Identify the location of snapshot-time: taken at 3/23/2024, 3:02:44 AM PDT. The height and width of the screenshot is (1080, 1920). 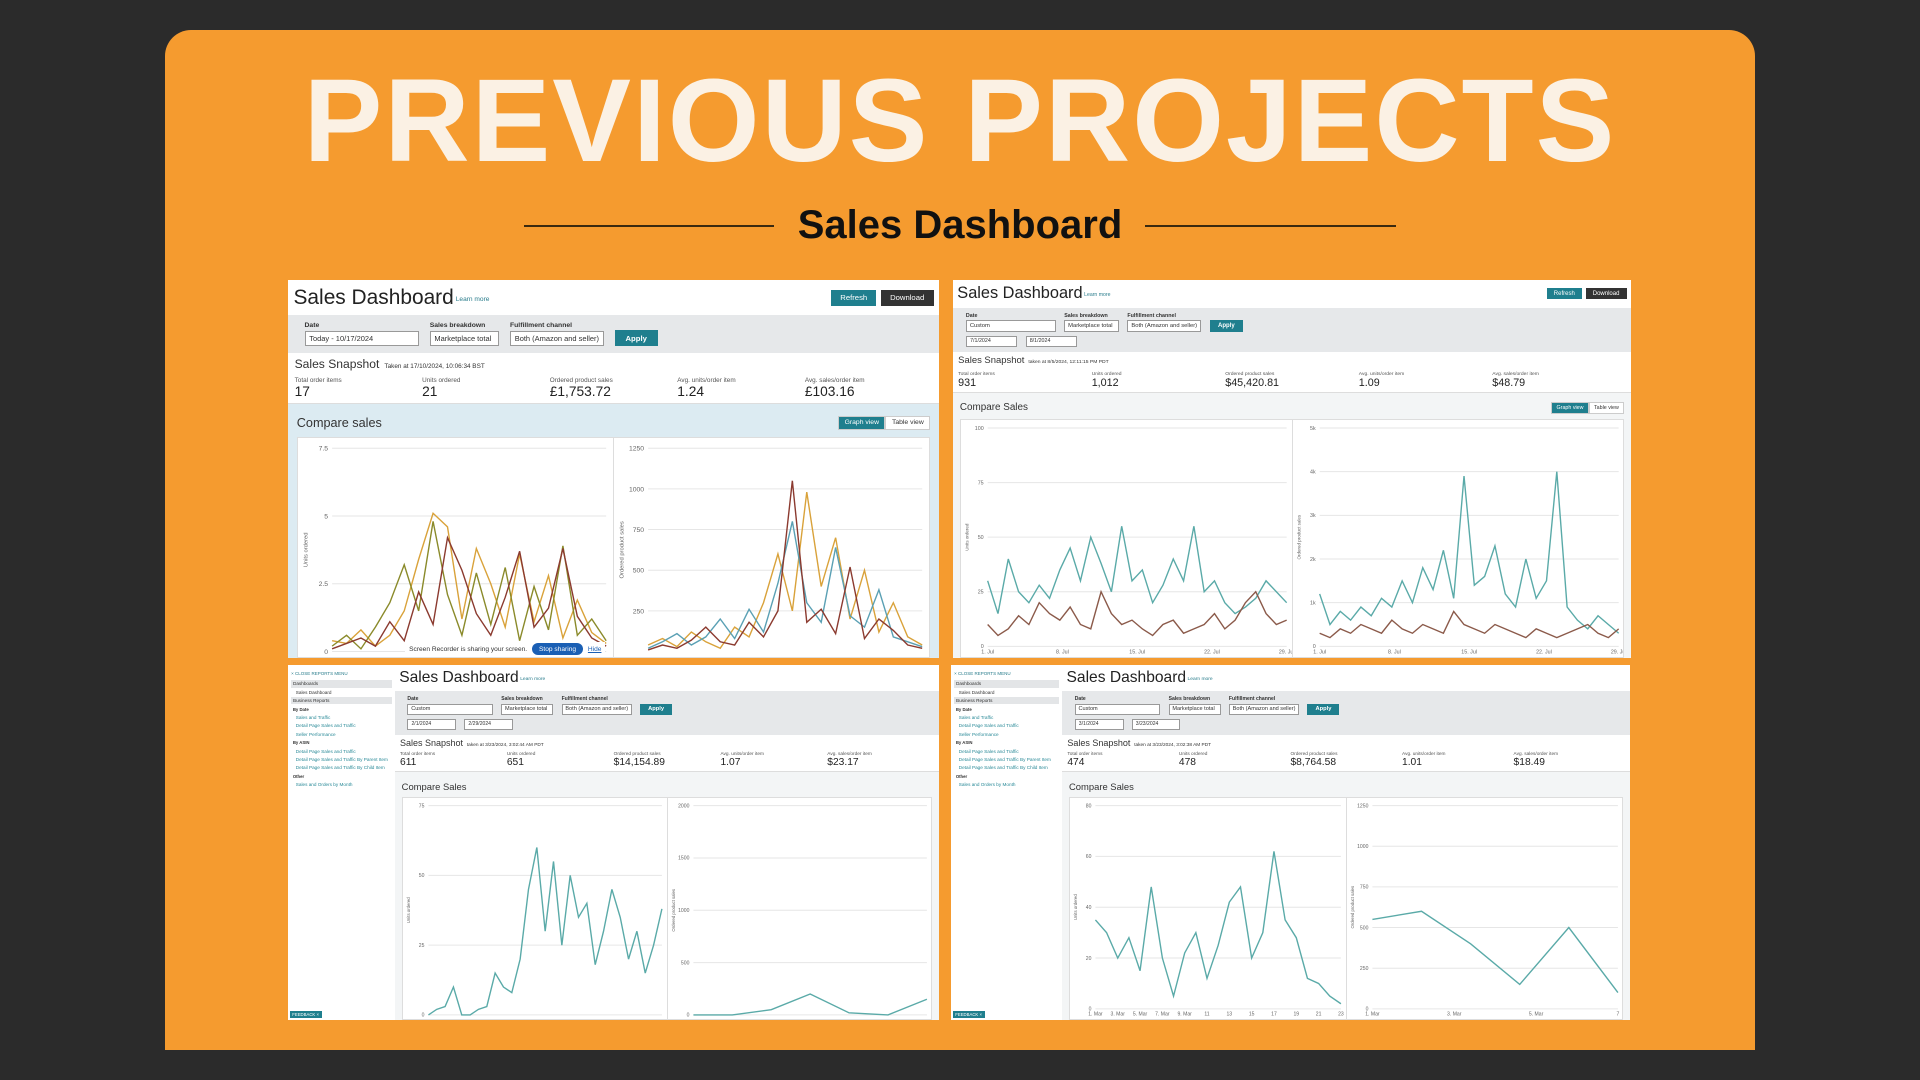
(505, 745).